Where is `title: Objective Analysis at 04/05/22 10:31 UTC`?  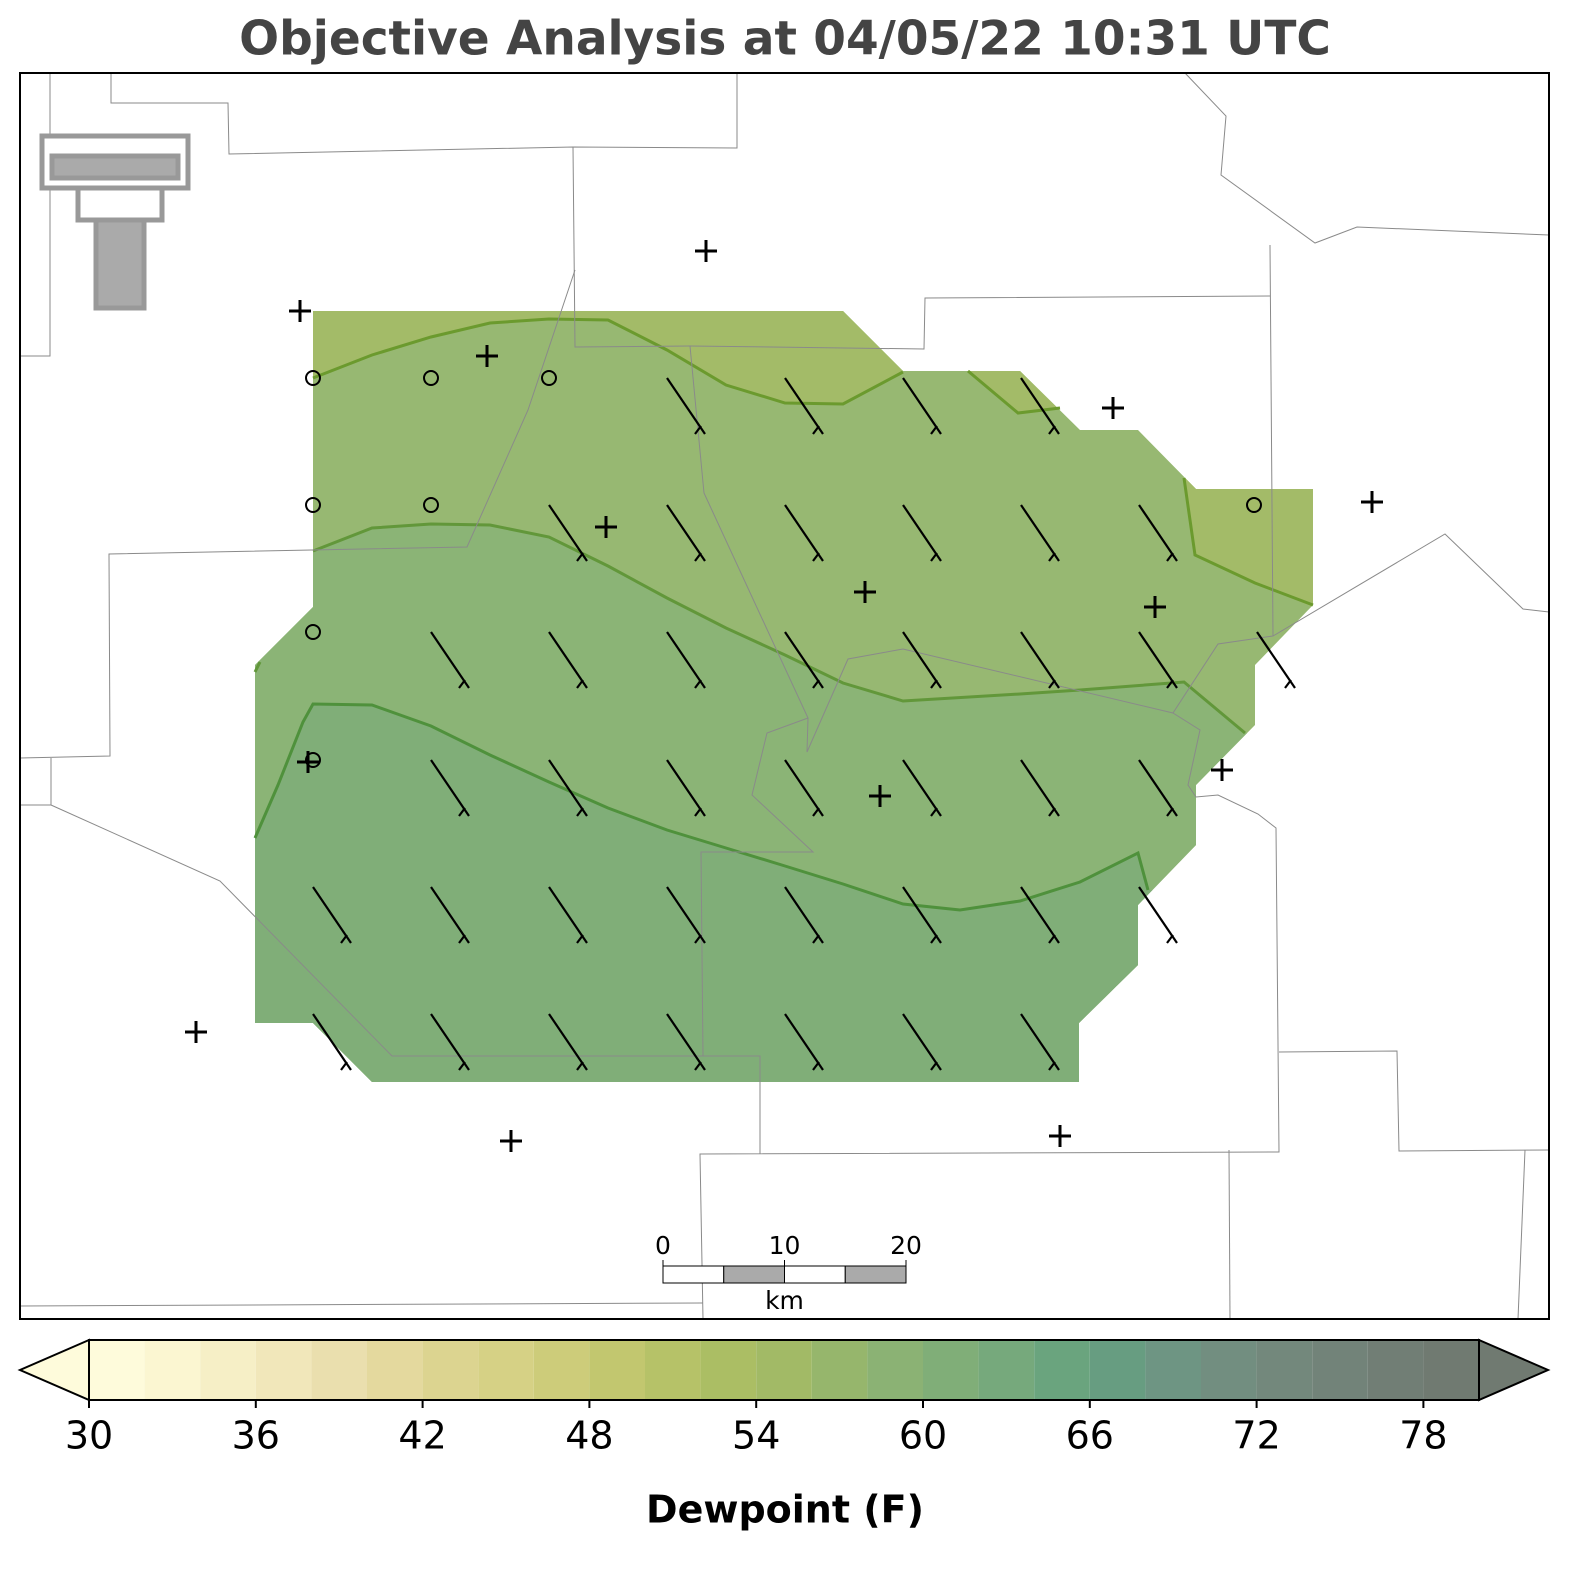 title: Objective Analysis at 04/05/22 10:31 UTC is located at coordinates (785, 39).